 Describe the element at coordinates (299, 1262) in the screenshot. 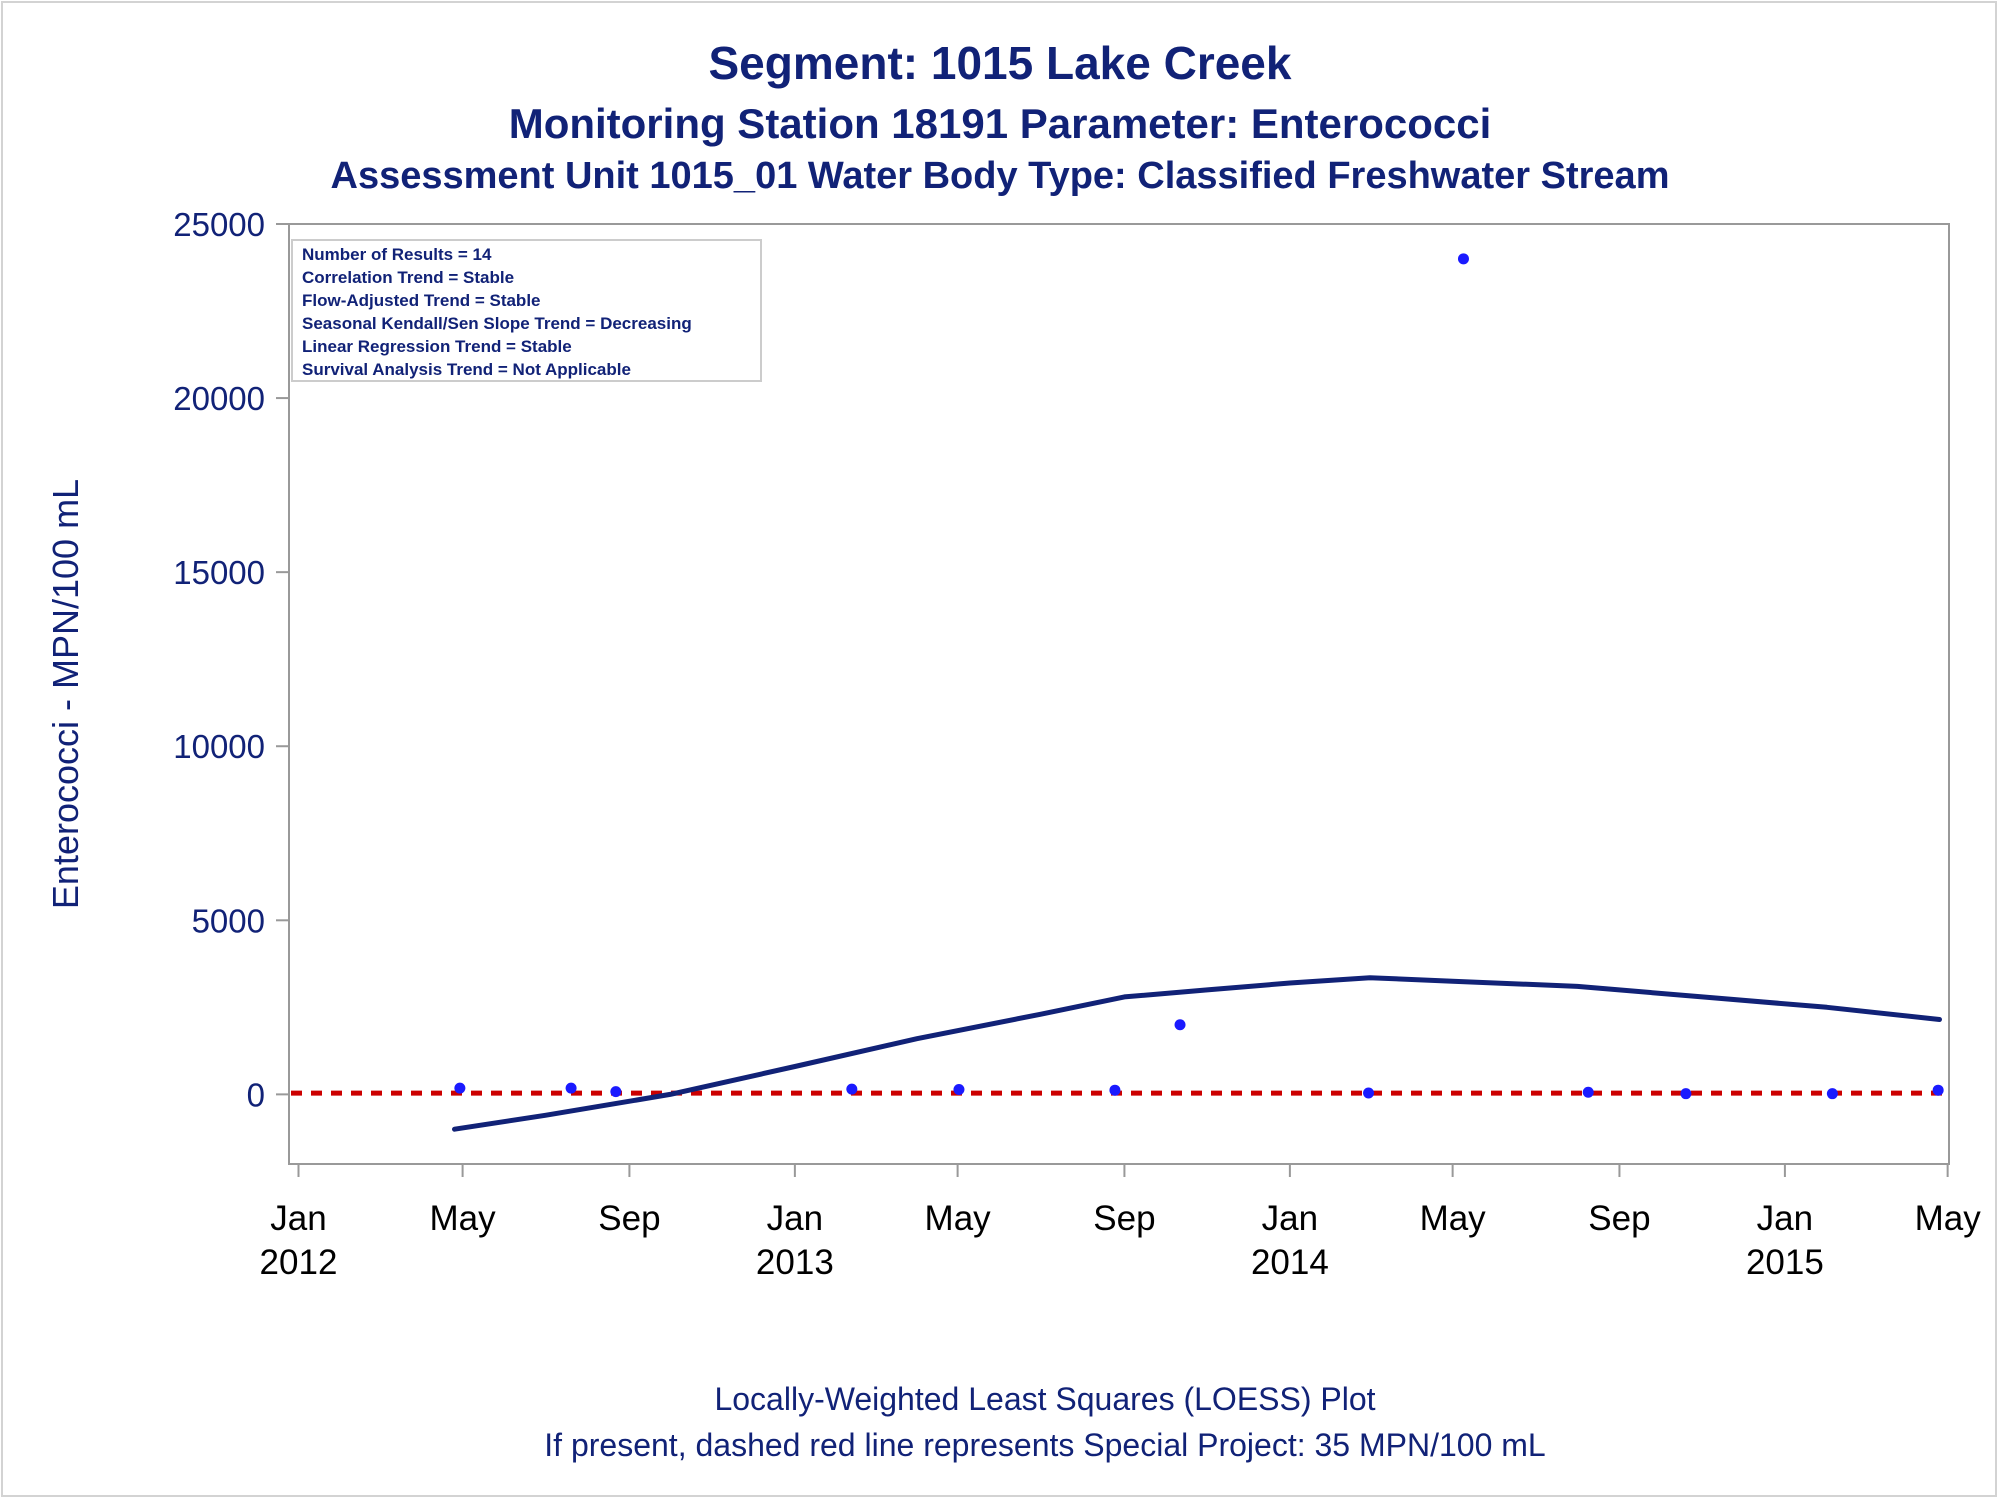

I see `x-tick-year-label: 2012` at that location.